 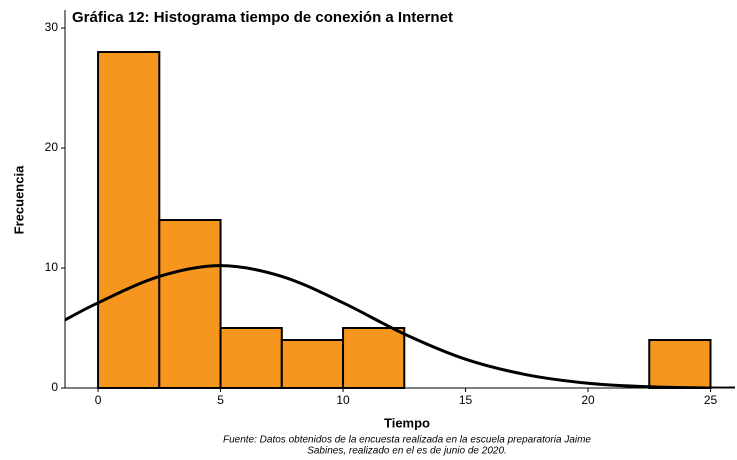 I want to click on x-tick-label: 15, so click(x=466, y=400).